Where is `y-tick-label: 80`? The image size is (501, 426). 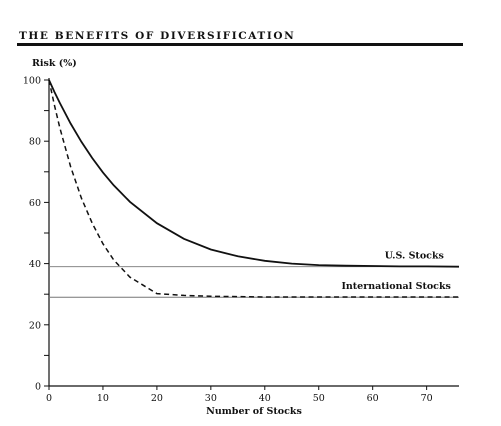 y-tick-label: 80 is located at coordinates (35, 142).